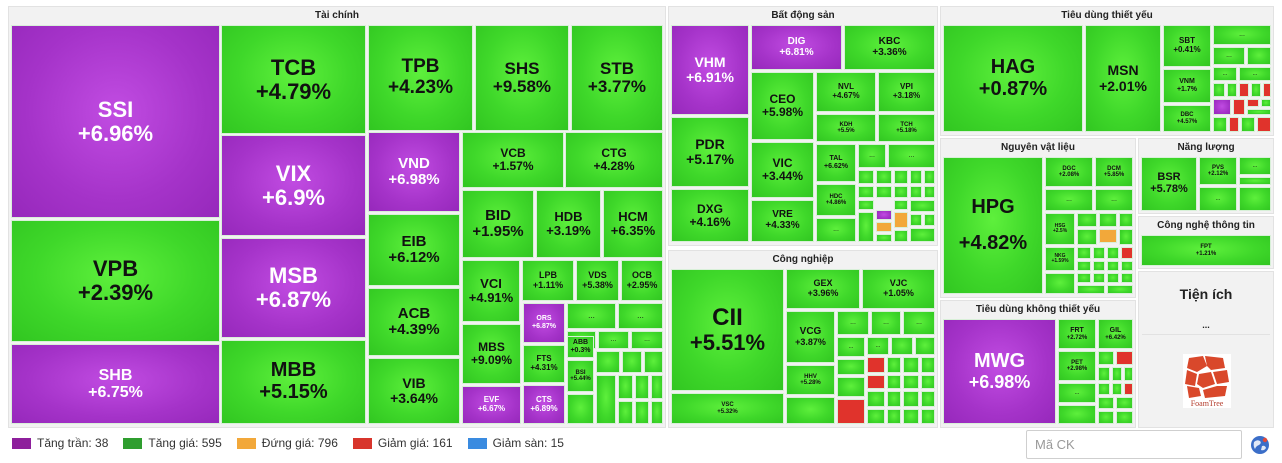  Describe the element at coordinates (906, 92) in the screenshot. I see `tile-vpi: VPI +3.18%` at that location.